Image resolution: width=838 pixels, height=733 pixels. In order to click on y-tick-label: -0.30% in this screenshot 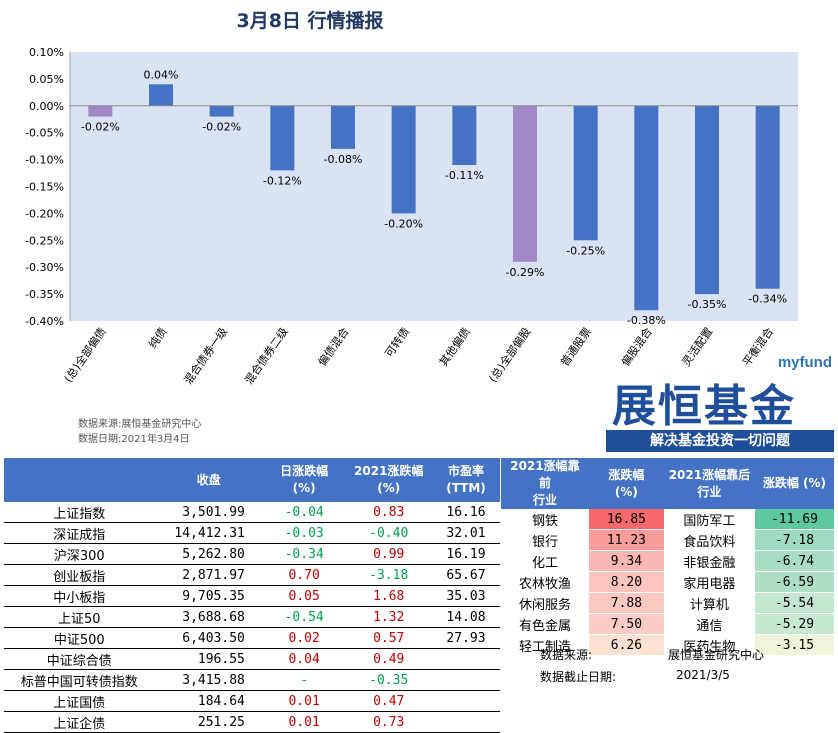, I will do `click(44, 267)`.